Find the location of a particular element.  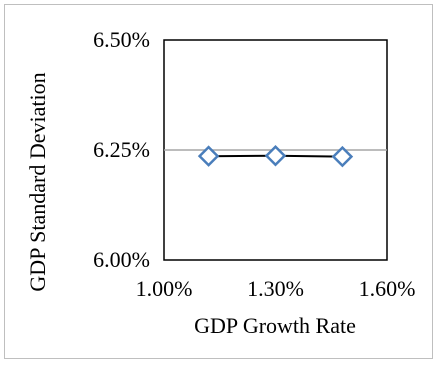

x-tick-label: 1.00% is located at coordinates (164, 288).